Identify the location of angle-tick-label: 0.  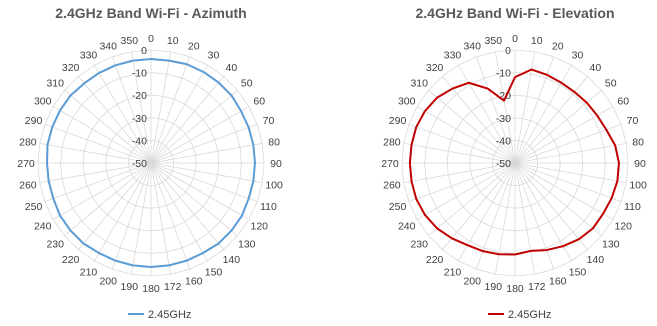
(515, 39).